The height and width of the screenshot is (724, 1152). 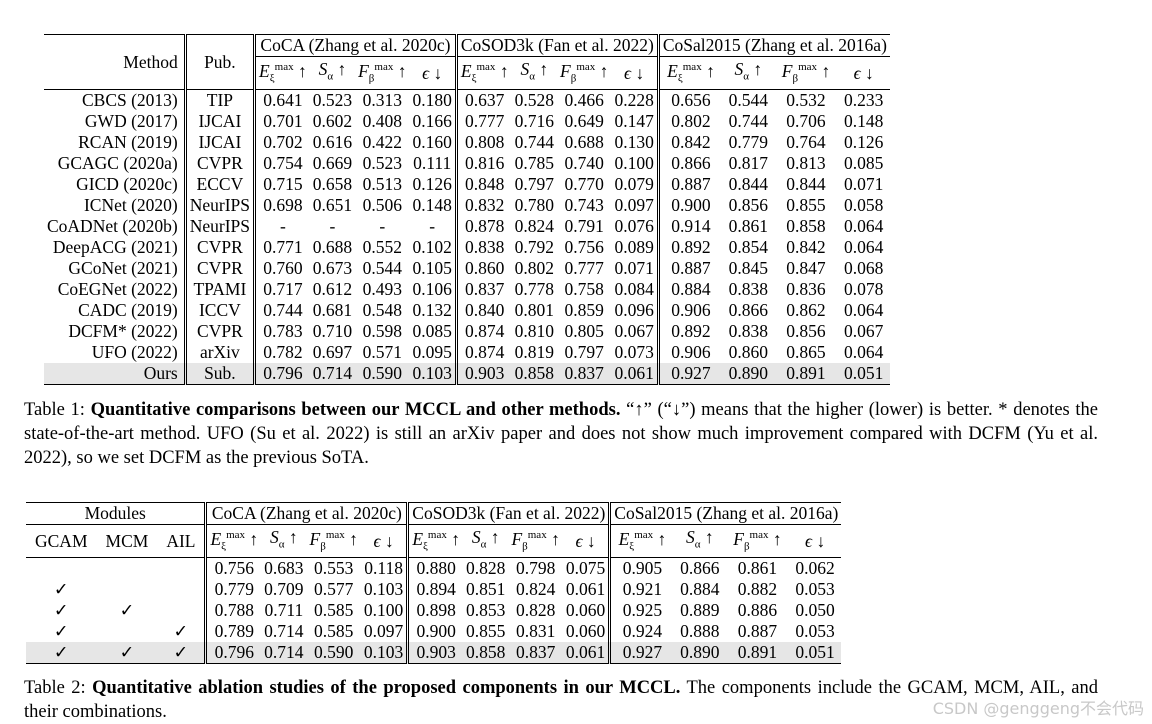 I want to click on value-cell: 0.106, so click(x=433, y=290).